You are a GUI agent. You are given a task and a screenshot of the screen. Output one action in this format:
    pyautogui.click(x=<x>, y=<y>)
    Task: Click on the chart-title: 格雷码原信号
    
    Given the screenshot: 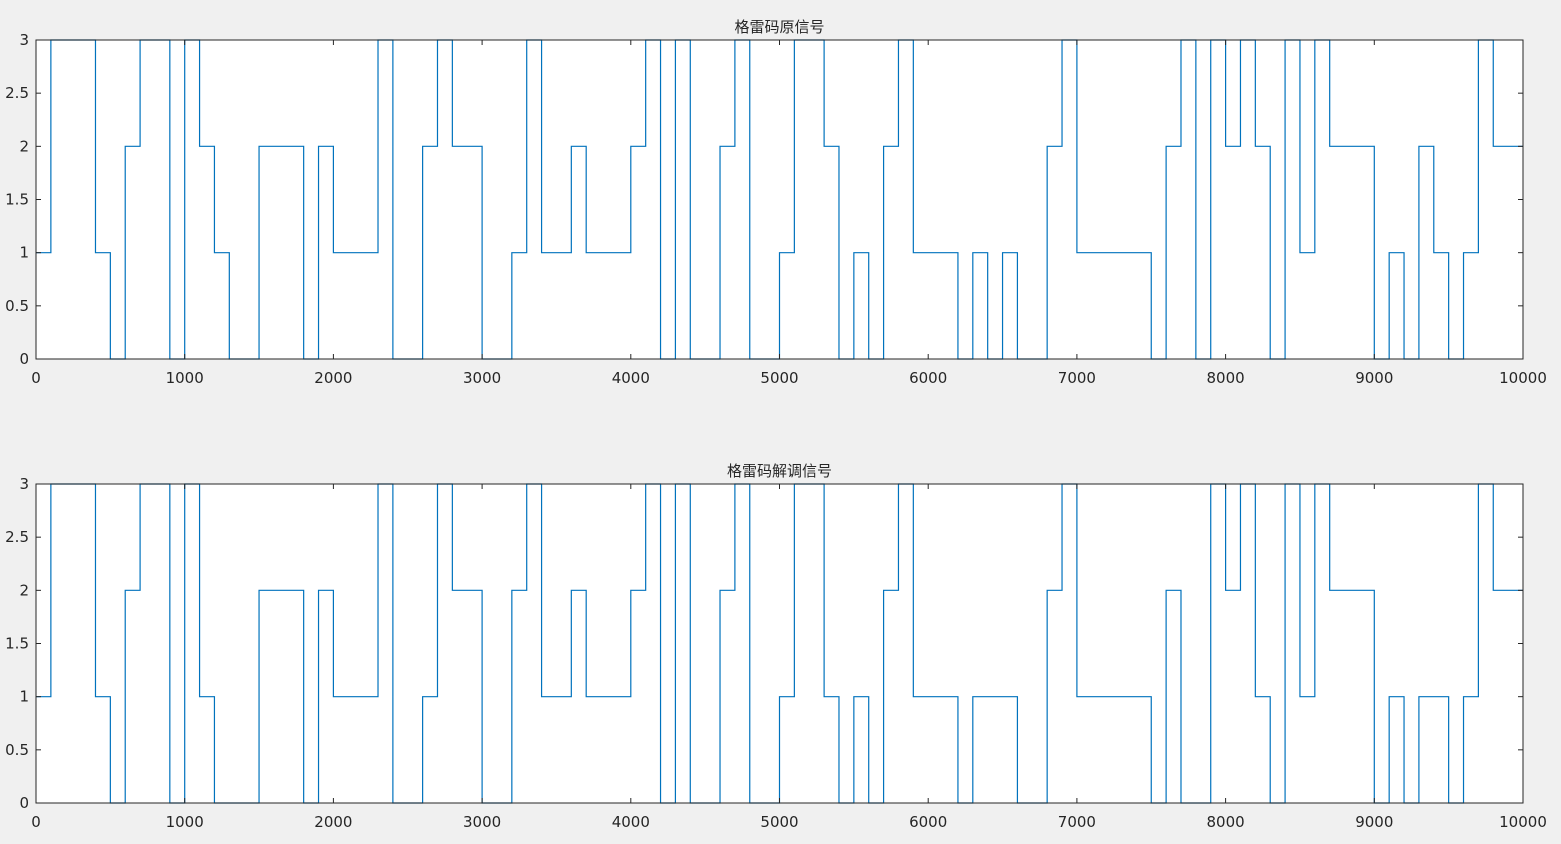 What is the action you would take?
    pyautogui.click(x=779, y=27)
    